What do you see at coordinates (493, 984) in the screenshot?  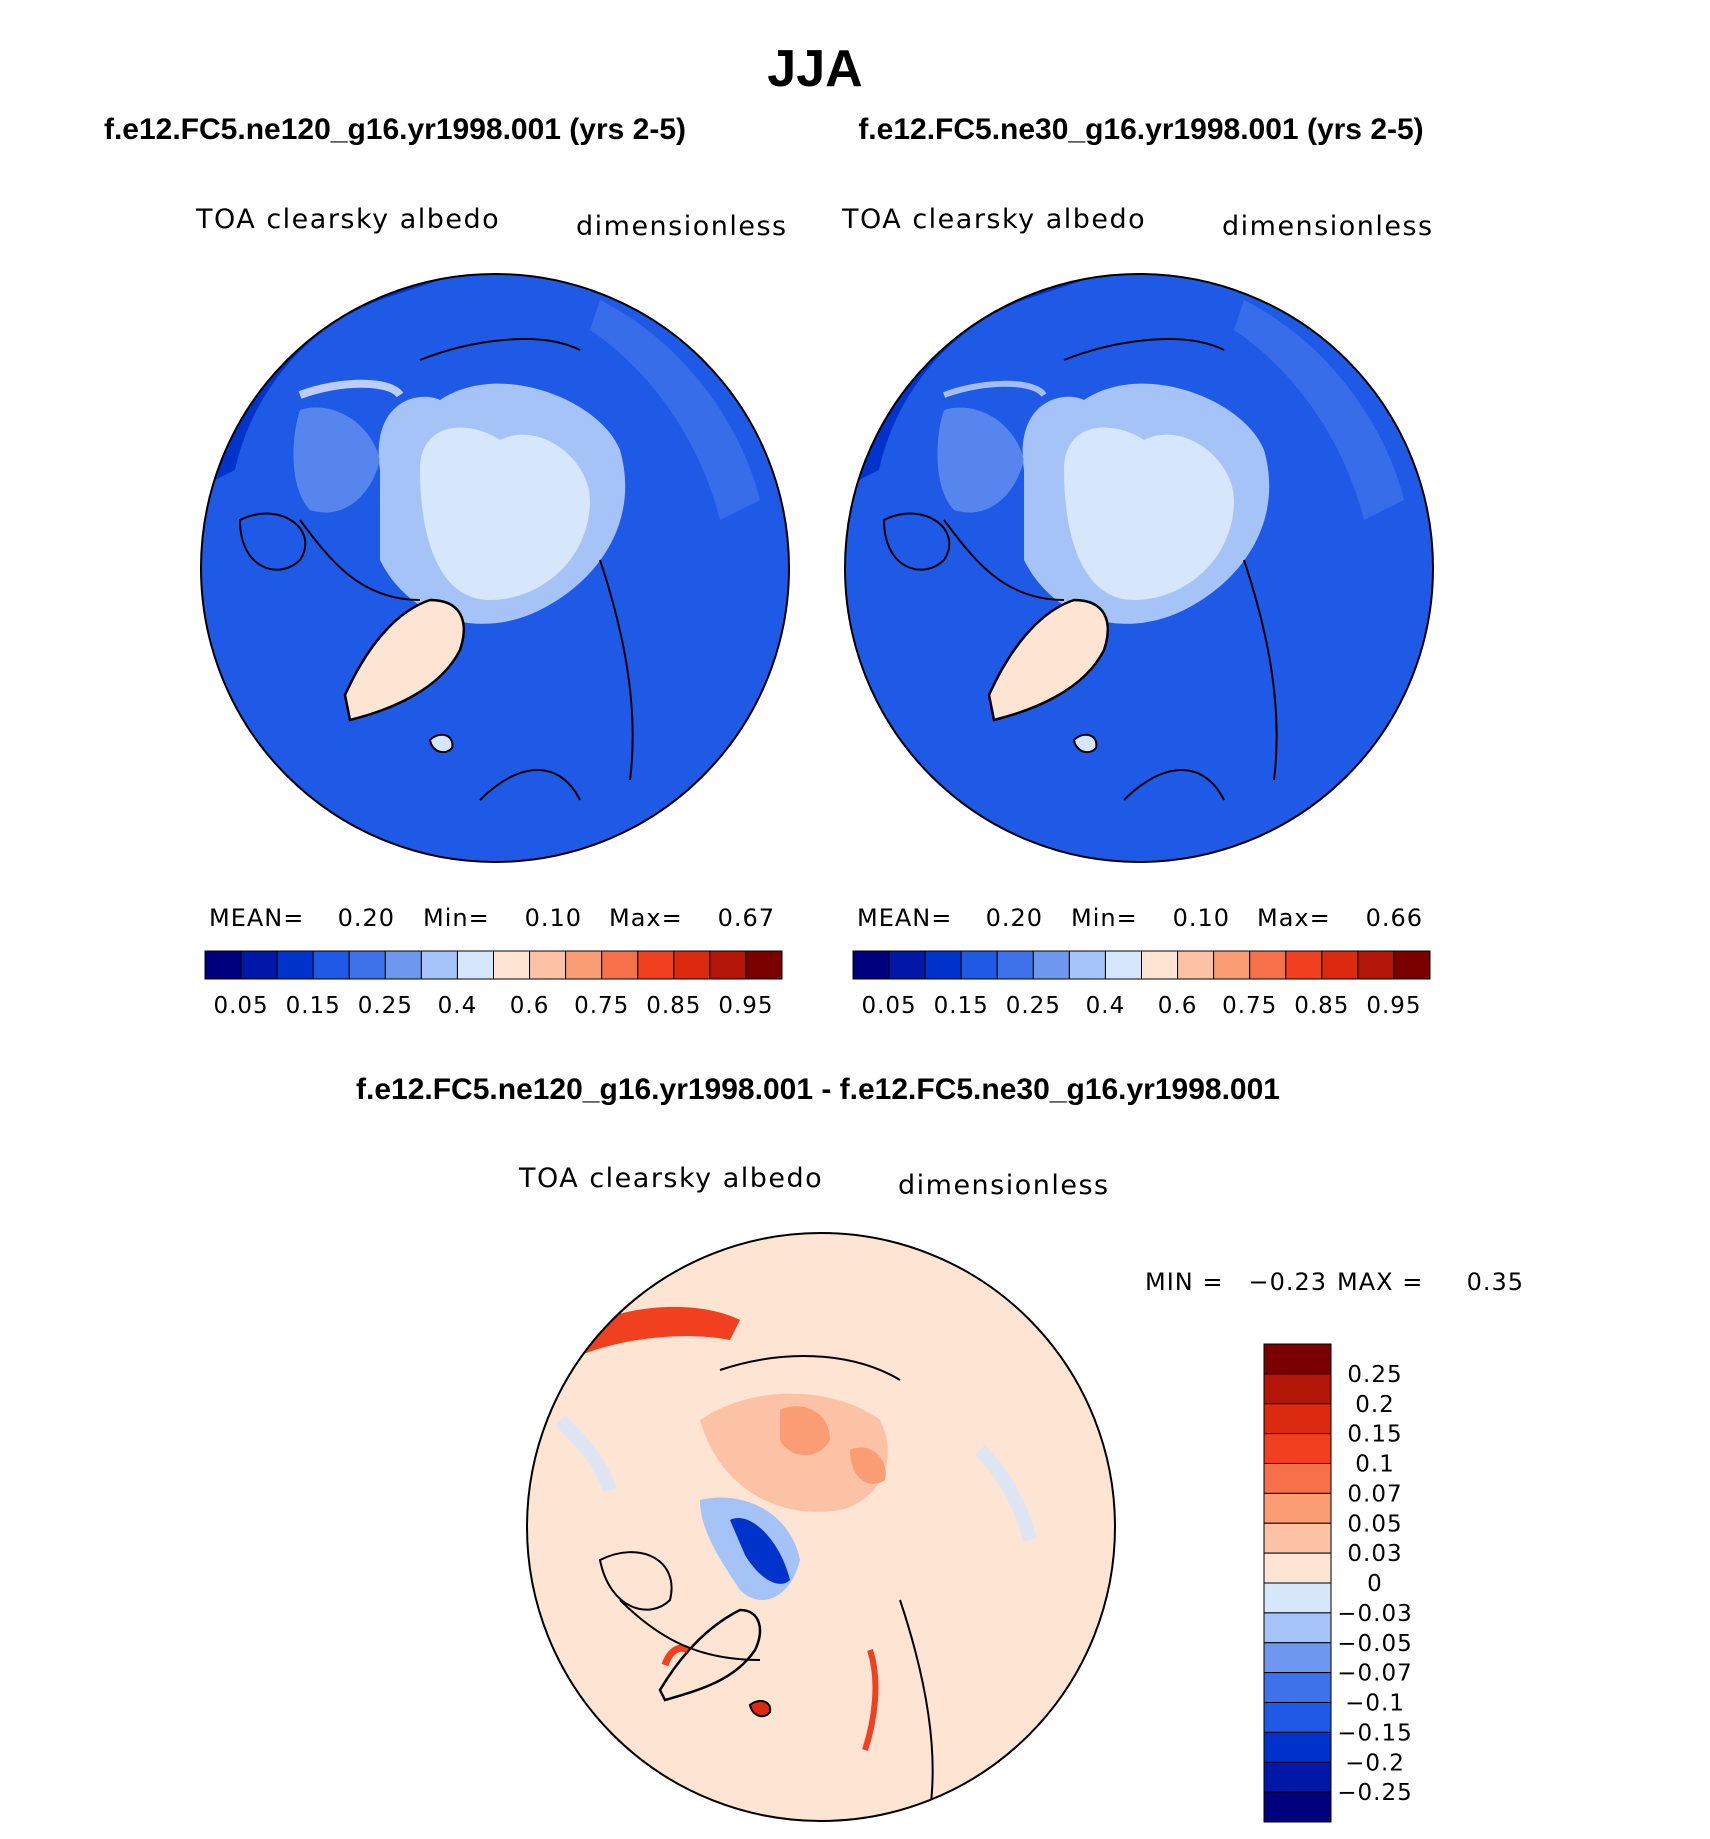 I see `left-colorbar: 0.05 0.15 0.25 0.4 0.6 0.75 0.85 0.95` at bounding box center [493, 984].